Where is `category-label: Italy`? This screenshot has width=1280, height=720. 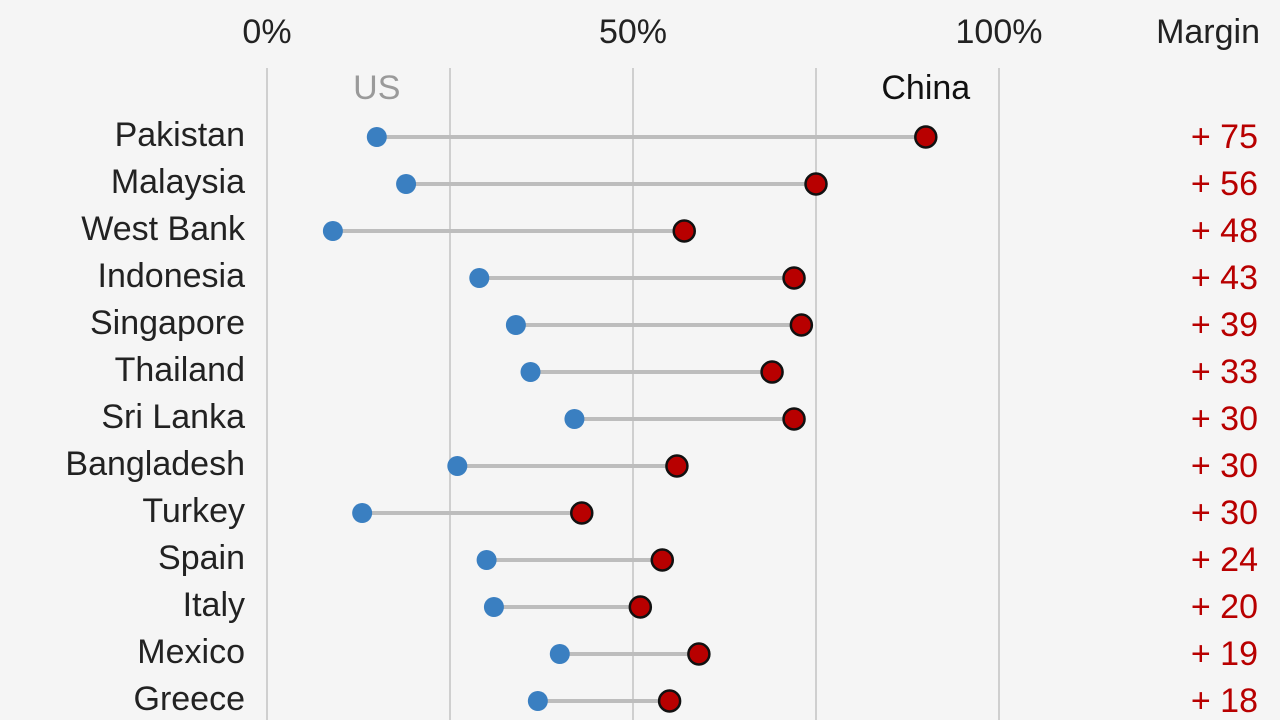 category-label: Italy is located at coordinates (214, 605).